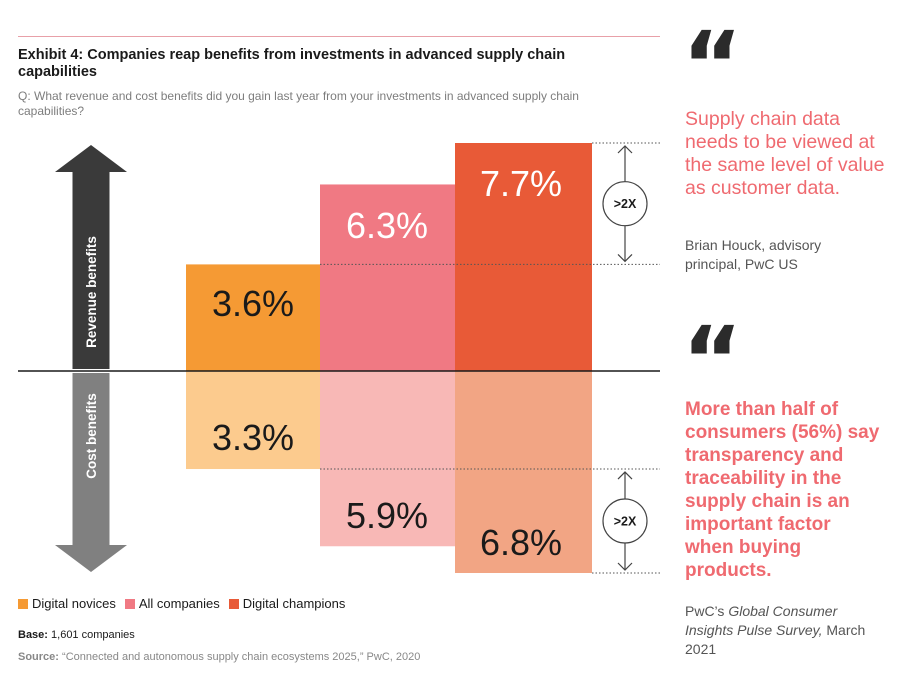 Image resolution: width=902 pixels, height=676 pixels. What do you see at coordinates (233, 603) in the screenshot?
I see `legend-swatch-champions` at bounding box center [233, 603].